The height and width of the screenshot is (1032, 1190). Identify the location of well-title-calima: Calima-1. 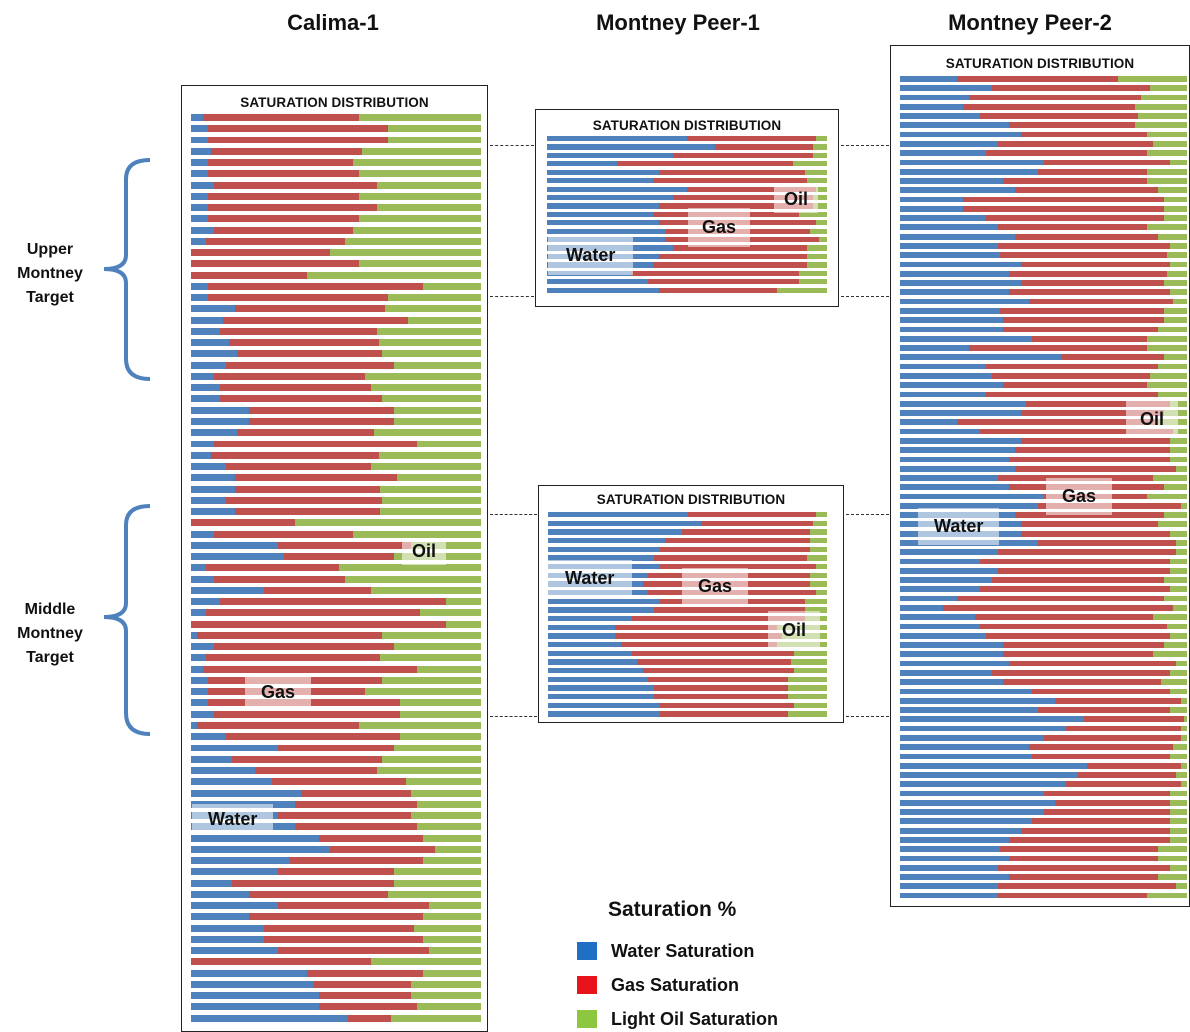
(333, 22).